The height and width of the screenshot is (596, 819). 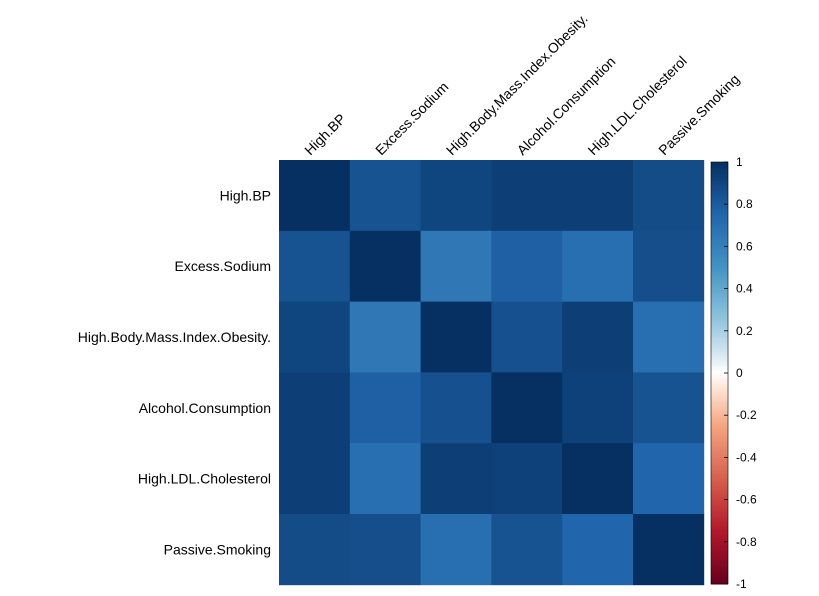 What do you see at coordinates (746, 500) in the screenshot?
I see `colorbar-tick-label: -0.6` at bounding box center [746, 500].